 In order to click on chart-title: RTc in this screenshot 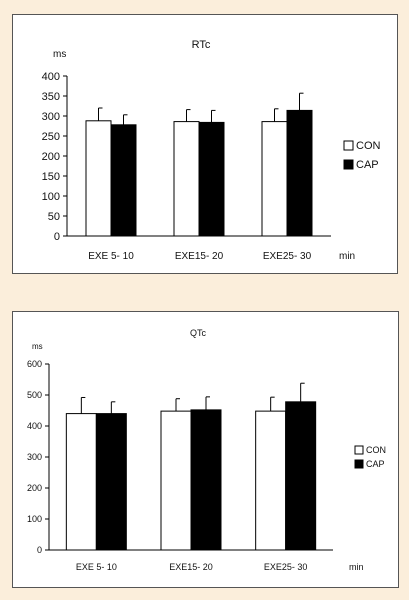, I will do `click(201, 45)`.